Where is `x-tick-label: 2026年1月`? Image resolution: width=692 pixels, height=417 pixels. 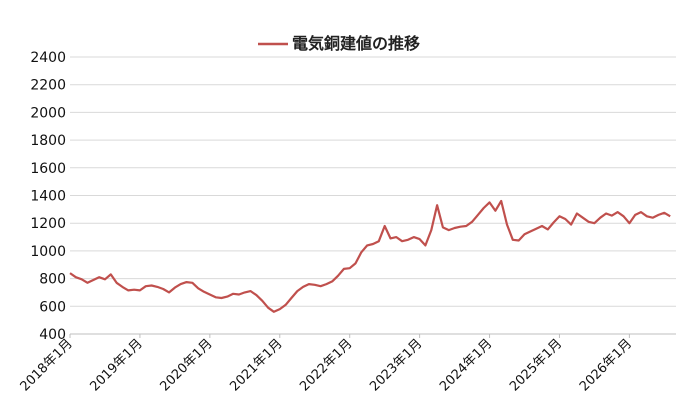
x-tick-label: 2026年1月 is located at coordinates (606, 365).